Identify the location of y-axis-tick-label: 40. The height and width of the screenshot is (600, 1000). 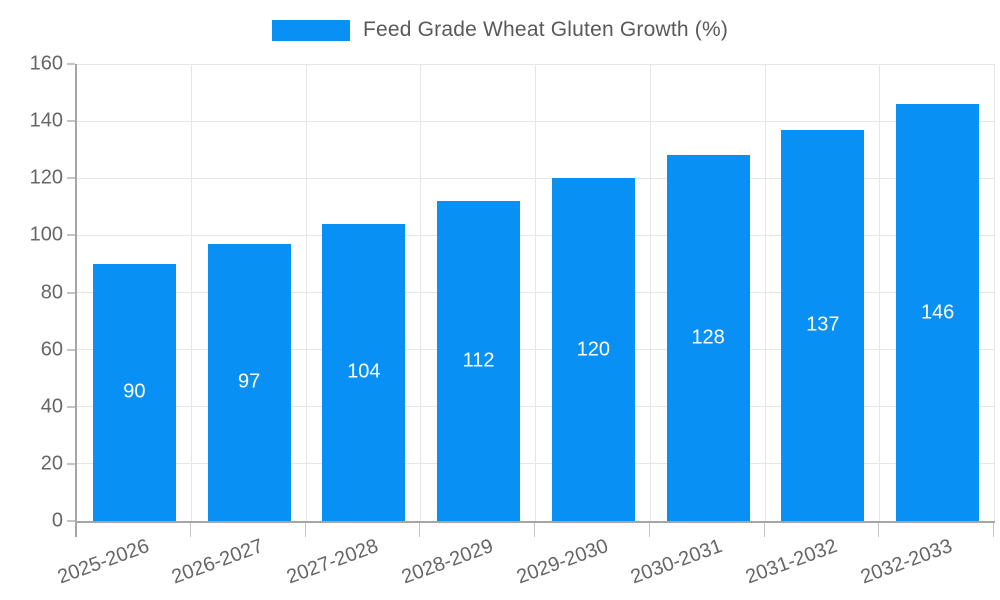
(51, 406).